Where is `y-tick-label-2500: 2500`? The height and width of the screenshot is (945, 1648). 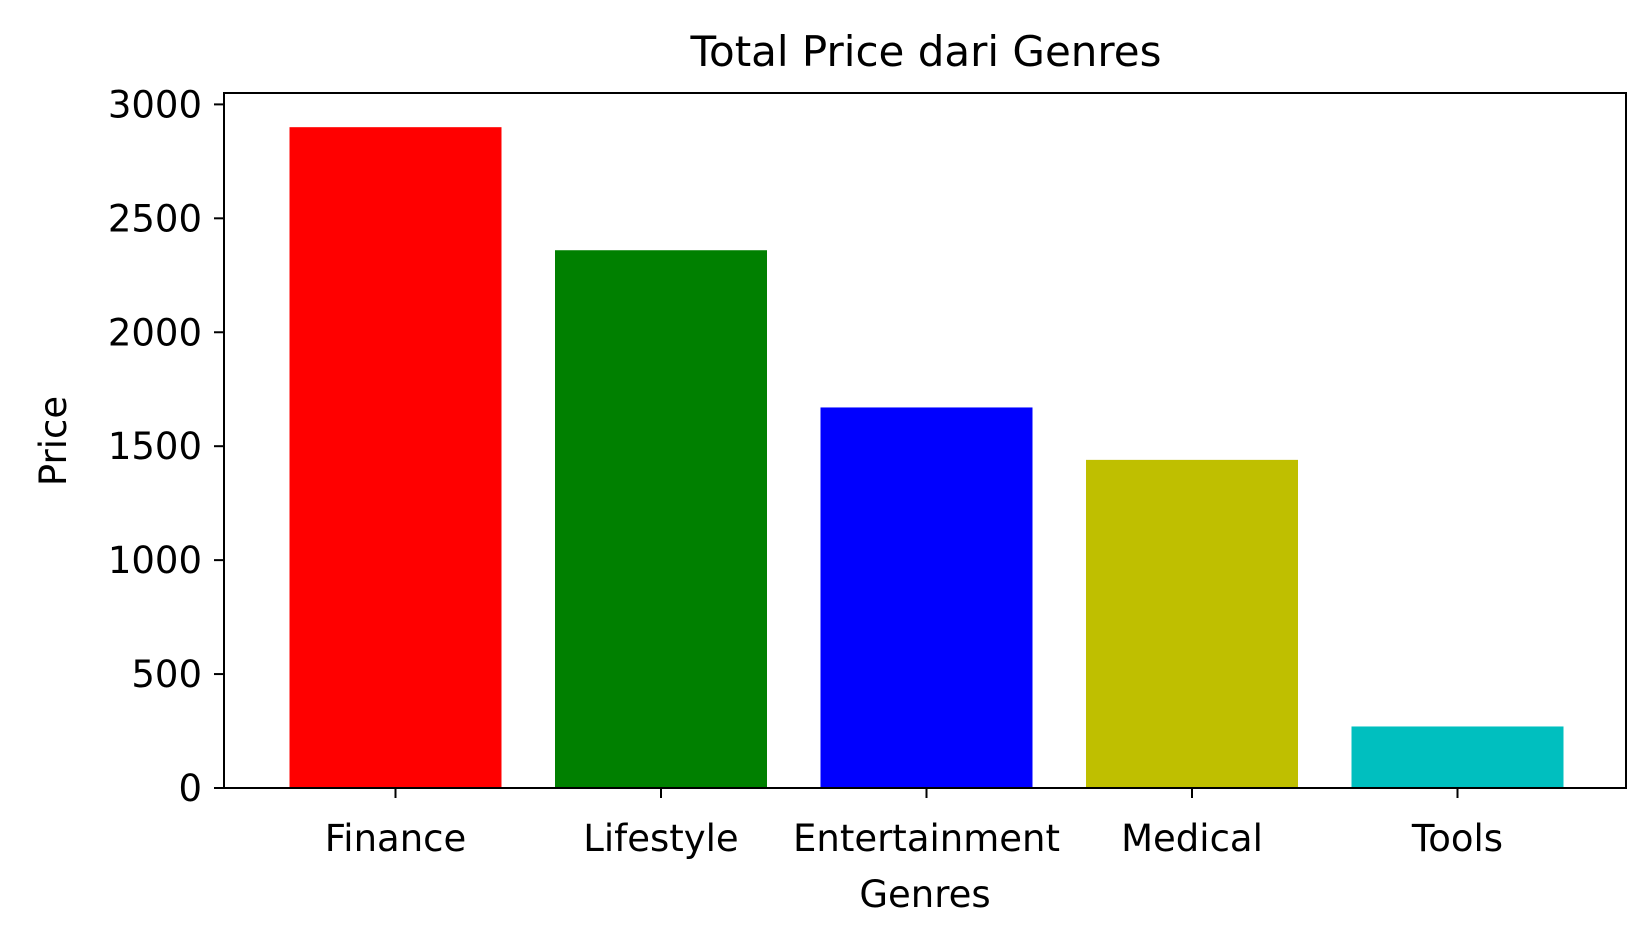
y-tick-label-2500: 2500 is located at coordinates (155, 218).